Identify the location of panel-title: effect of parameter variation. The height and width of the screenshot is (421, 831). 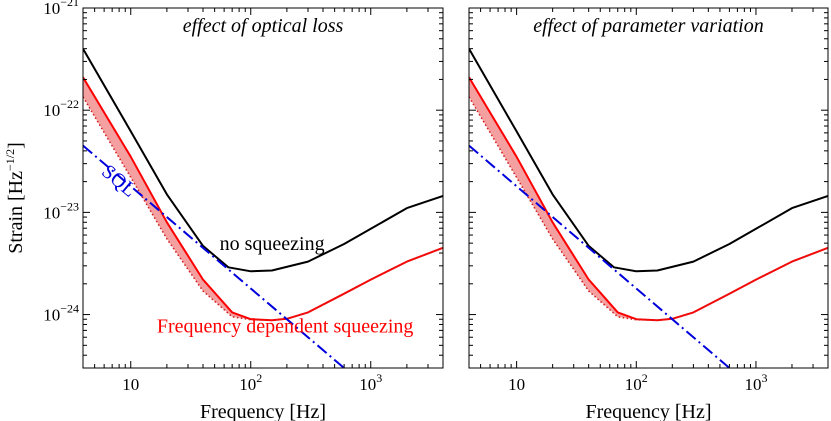
(648, 26).